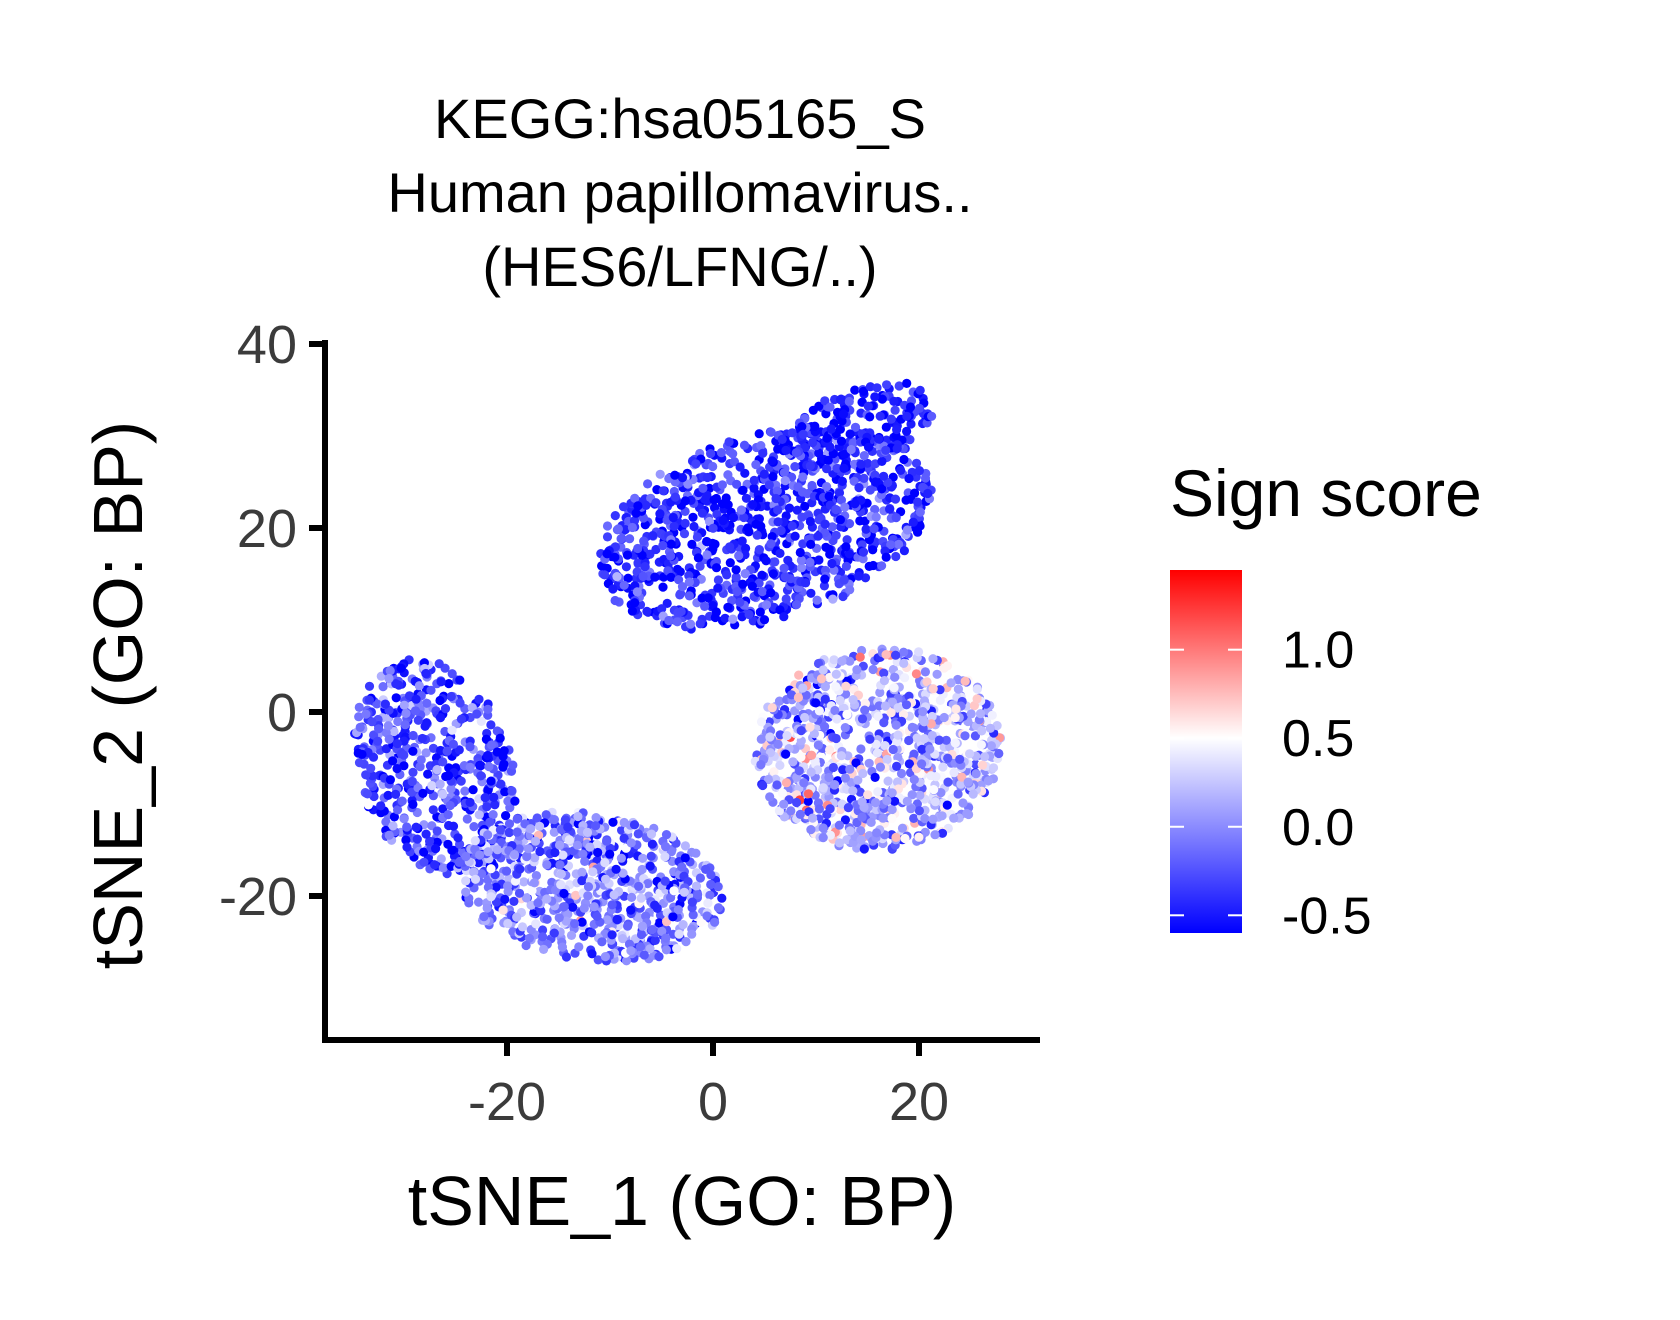 Image resolution: width=1680 pixels, height=1320 pixels. What do you see at coordinates (682, 1201) in the screenshot?
I see `x-axis-title: tSNE_1 (GO: BP)` at bounding box center [682, 1201].